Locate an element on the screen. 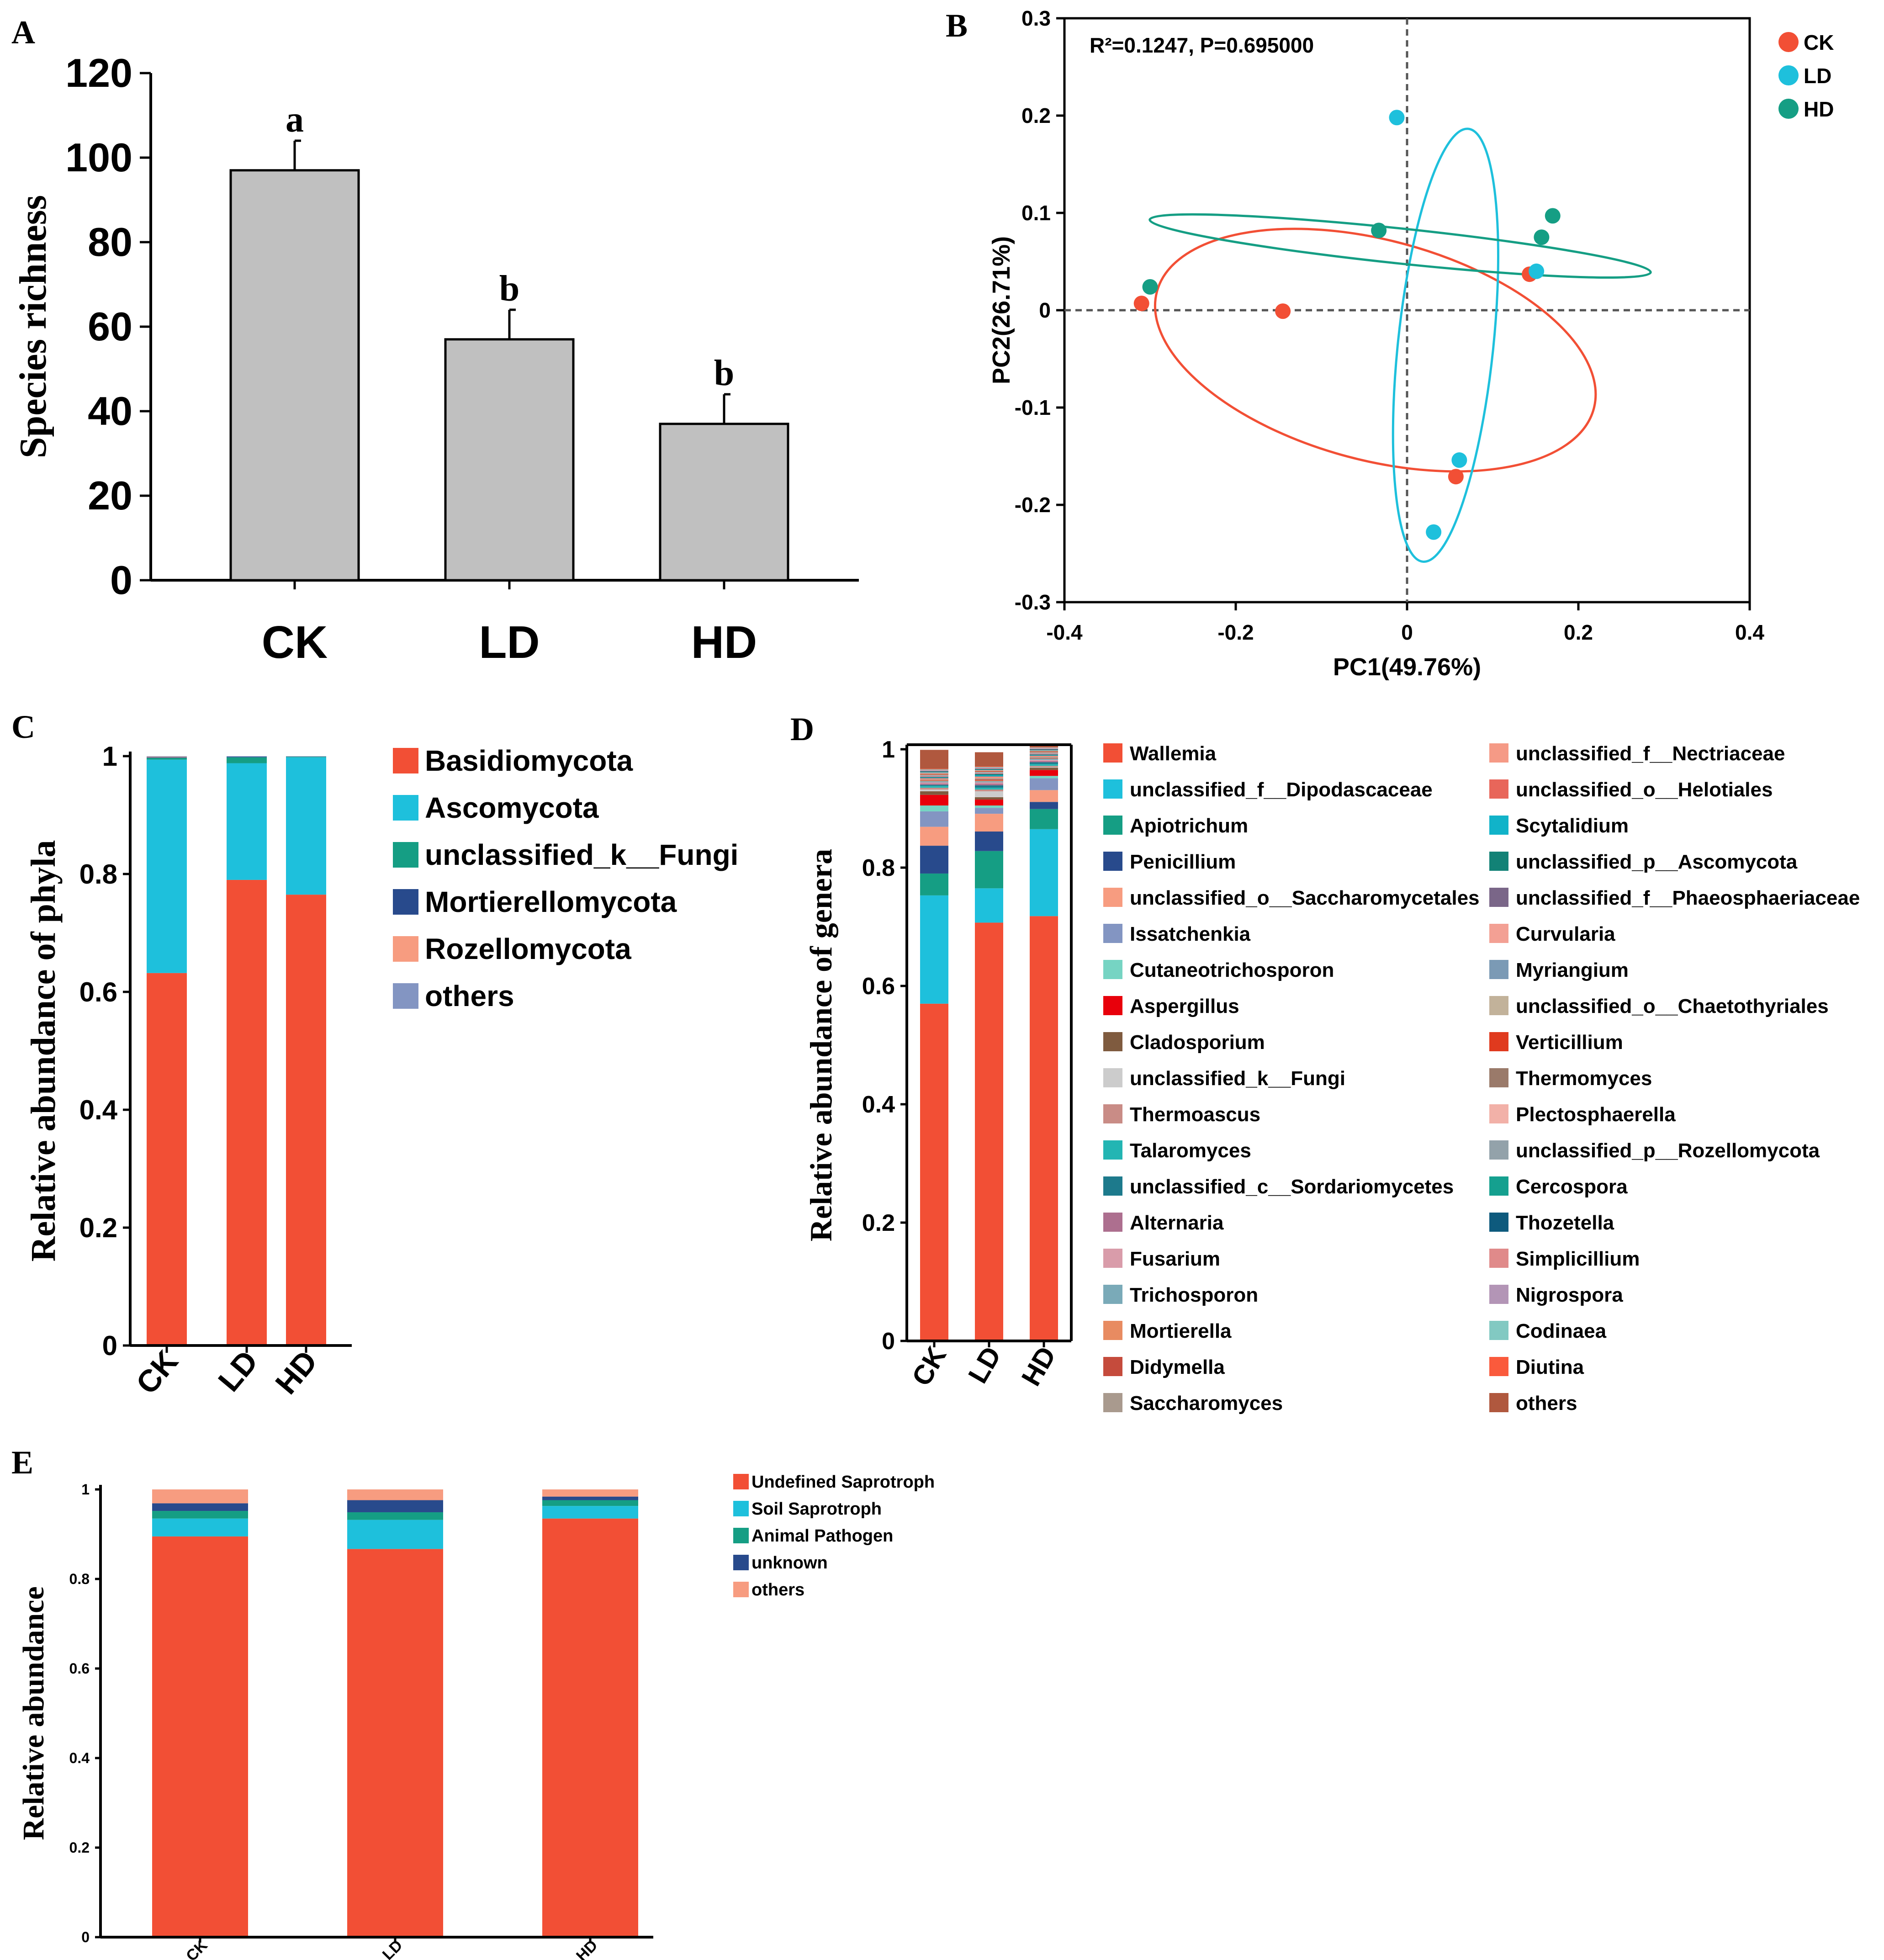  panel-label-c: C is located at coordinates (23, 727).